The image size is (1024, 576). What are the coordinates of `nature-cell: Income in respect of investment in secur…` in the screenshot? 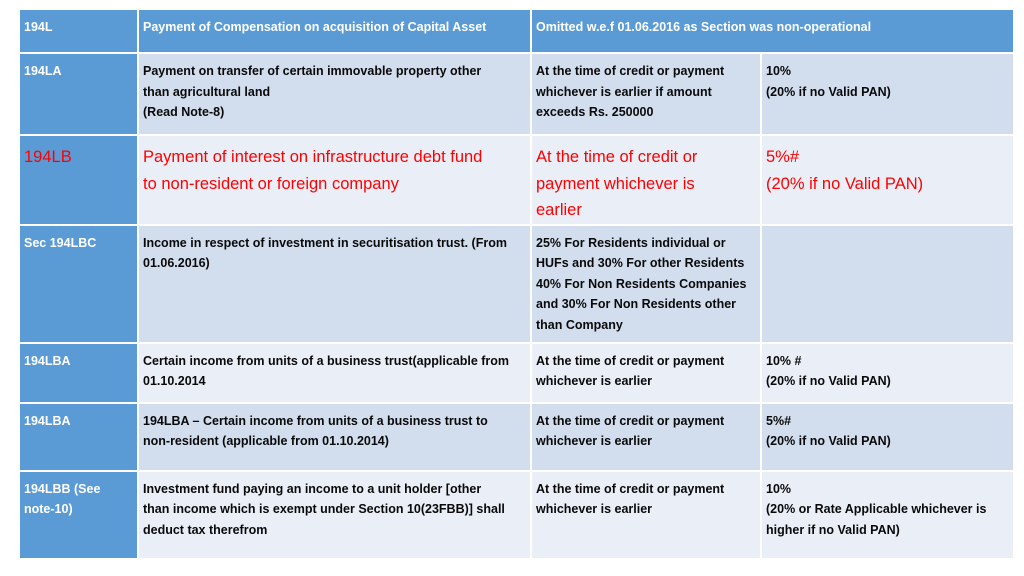 It's located at (334, 283).